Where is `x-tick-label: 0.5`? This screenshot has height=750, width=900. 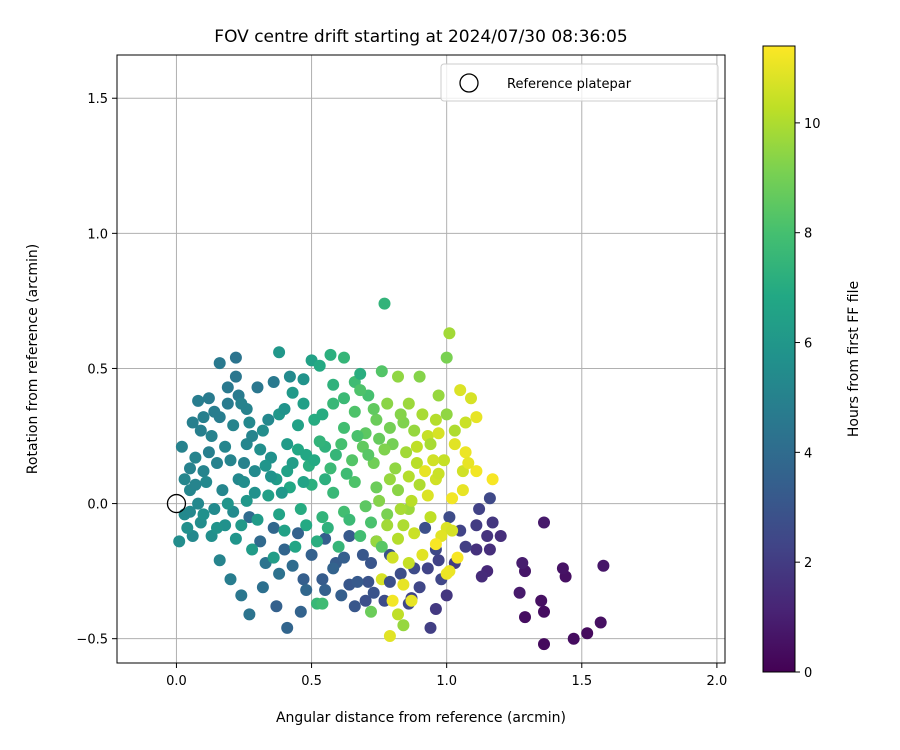 x-tick-label: 0.5 is located at coordinates (311, 681).